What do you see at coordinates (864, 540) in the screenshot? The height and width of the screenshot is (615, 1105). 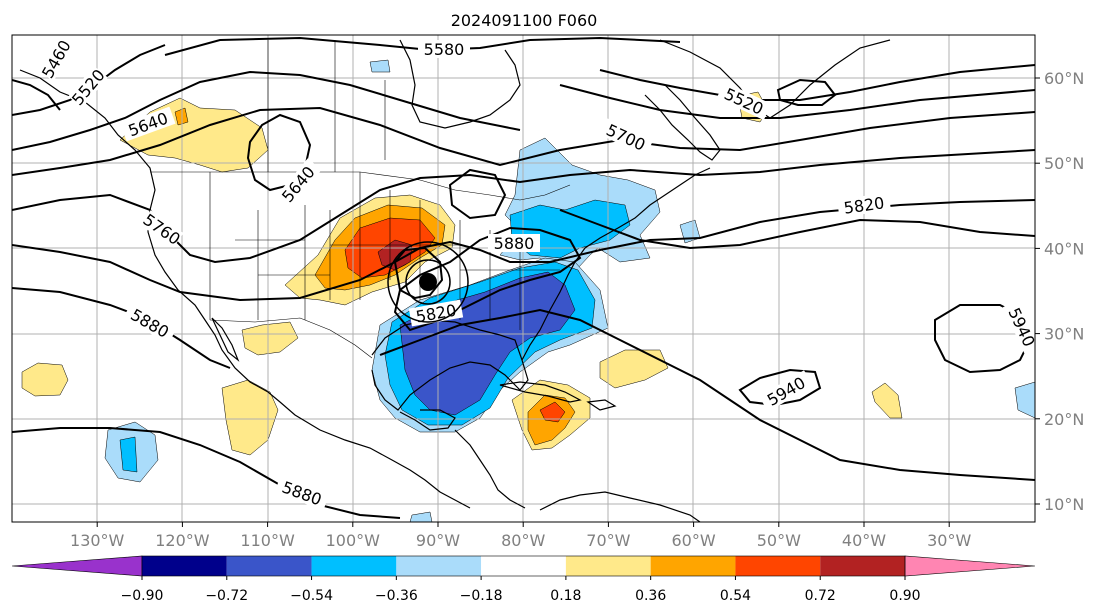 I see `lon-tick-label: 40°W` at bounding box center [864, 540].